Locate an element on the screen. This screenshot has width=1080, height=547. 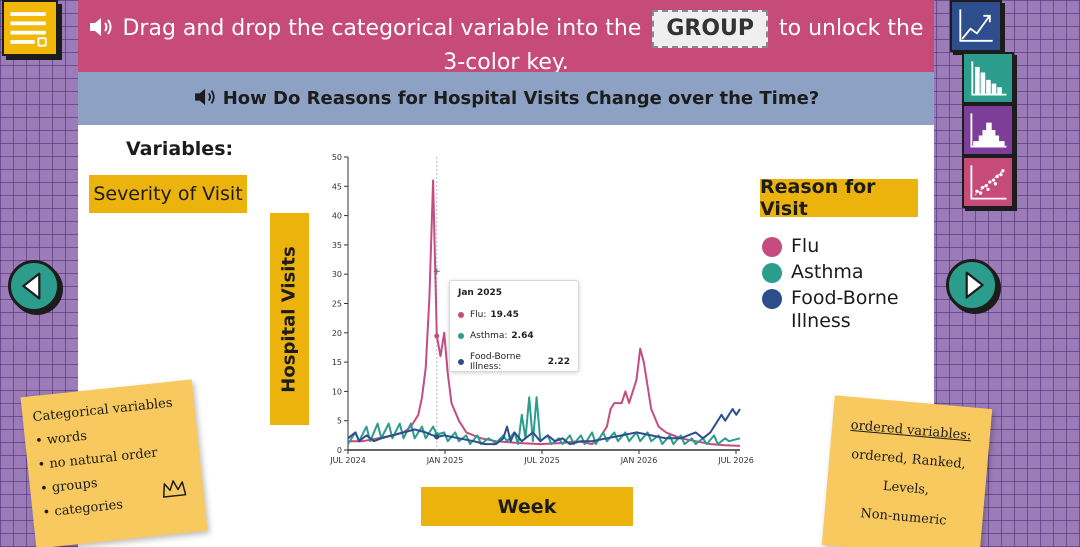
x-tick-label: JAN 2026 is located at coordinates (639, 460).